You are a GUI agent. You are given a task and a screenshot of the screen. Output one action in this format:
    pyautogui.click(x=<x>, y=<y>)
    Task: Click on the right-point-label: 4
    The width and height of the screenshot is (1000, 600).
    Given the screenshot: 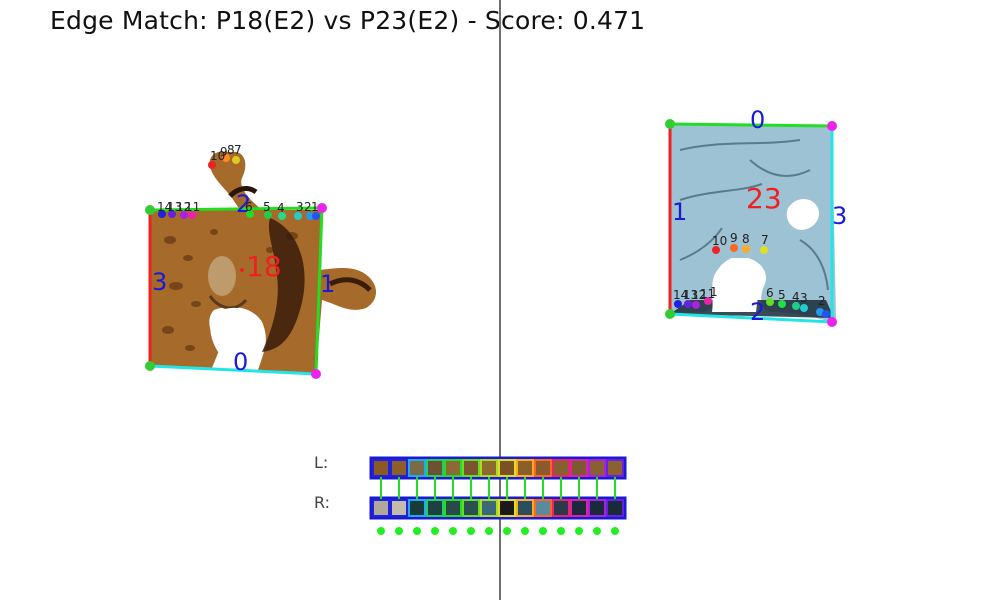 What is the action you would take?
    pyautogui.click(x=796, y=297)
    